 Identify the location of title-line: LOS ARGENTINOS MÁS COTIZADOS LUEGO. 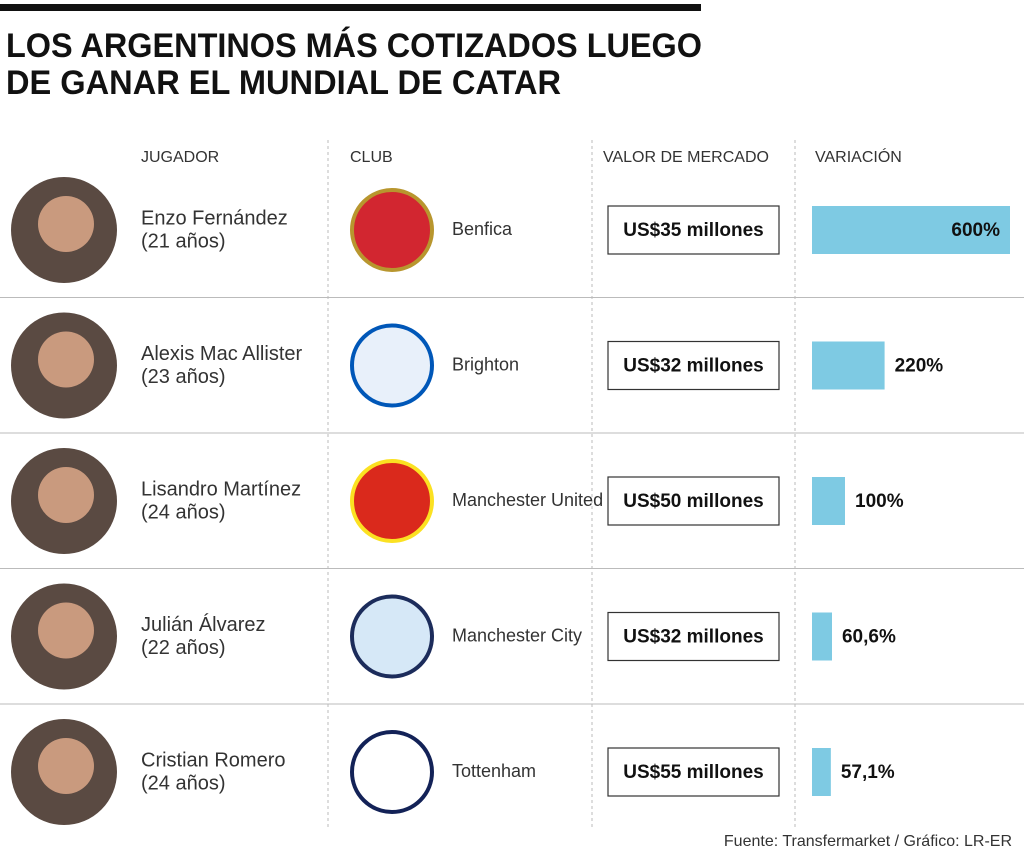
(354, 46).